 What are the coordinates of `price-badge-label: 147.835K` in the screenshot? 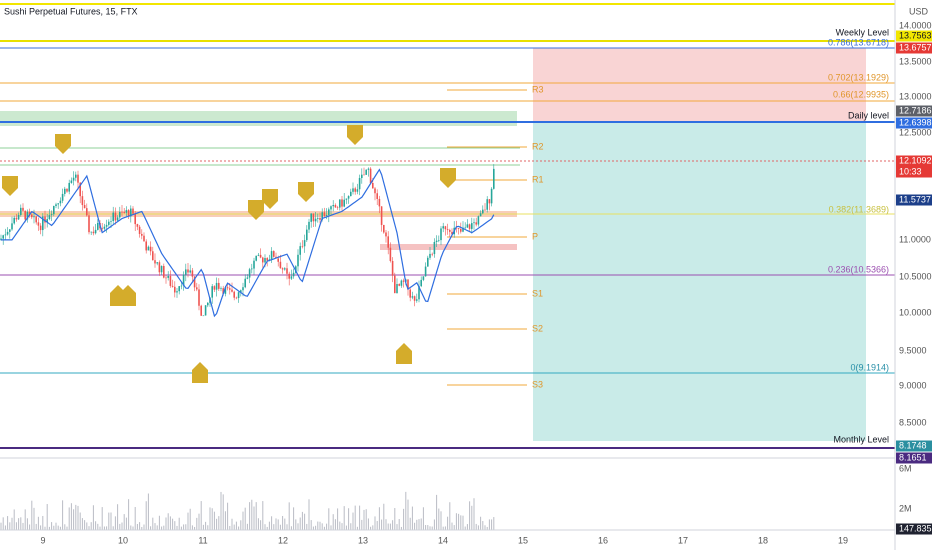 It's located at (915, 528).